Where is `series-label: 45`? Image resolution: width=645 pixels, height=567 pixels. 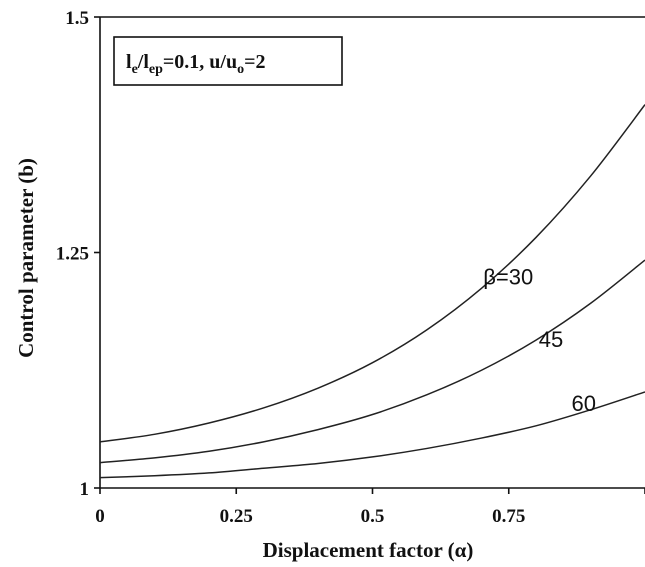 series-label: 45 is located at coordinates (551, 339).